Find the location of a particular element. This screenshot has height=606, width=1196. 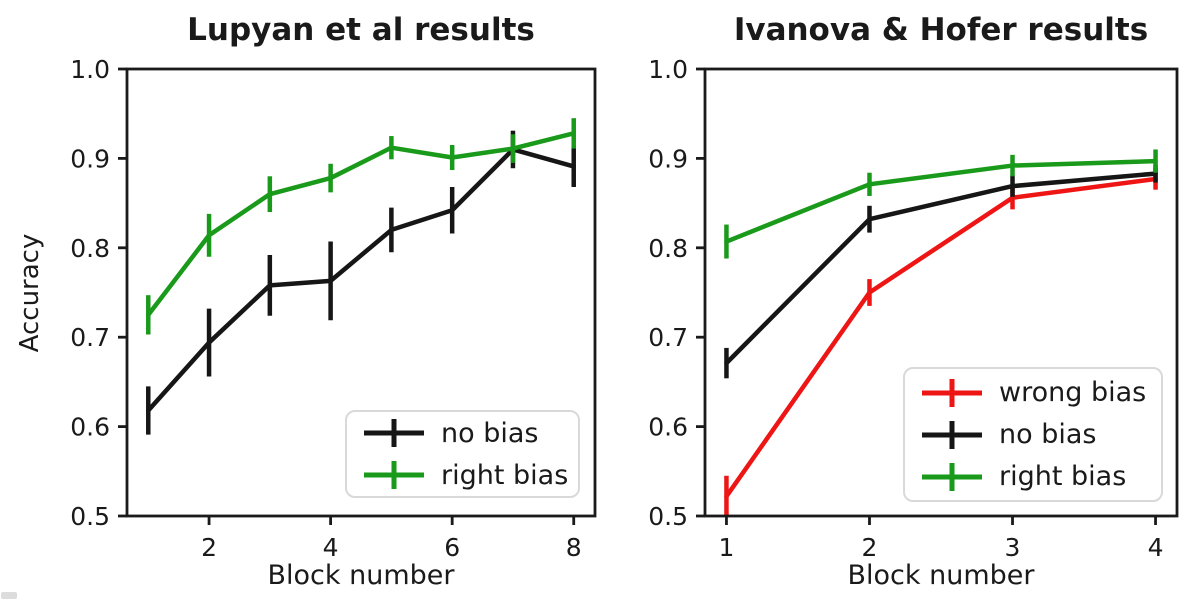

x-axis-label-right: Block number is located at coordinates (941, 575).